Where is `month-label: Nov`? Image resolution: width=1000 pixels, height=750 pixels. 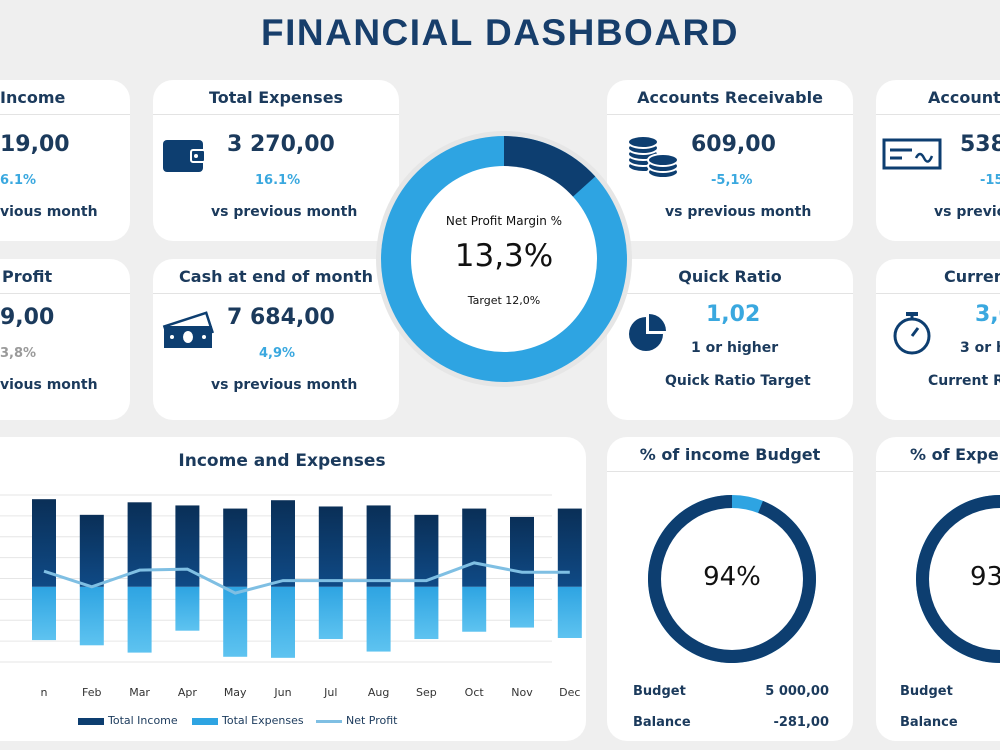 month-label: Nov is located at coordinates (522, 692).